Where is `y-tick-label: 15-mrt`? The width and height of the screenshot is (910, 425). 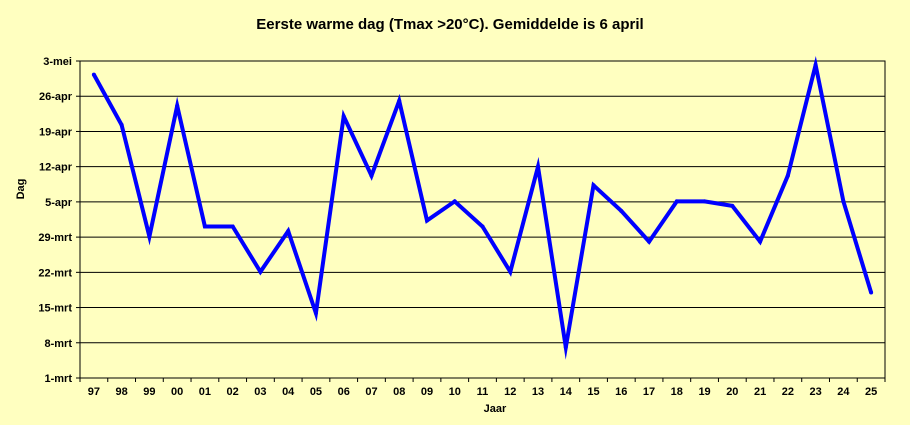 y-tick-label: 15-mrt is located at coordinates (55, 309).